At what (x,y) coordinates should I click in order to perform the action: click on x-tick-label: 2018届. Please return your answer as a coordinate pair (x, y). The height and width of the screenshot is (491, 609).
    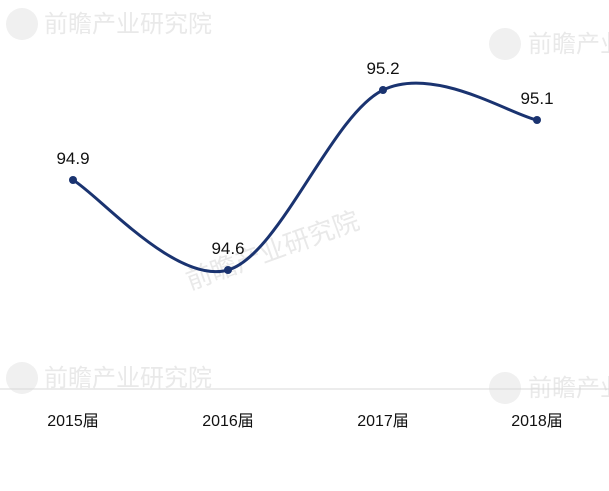
    Looking at the image, I should click on (537, 421).